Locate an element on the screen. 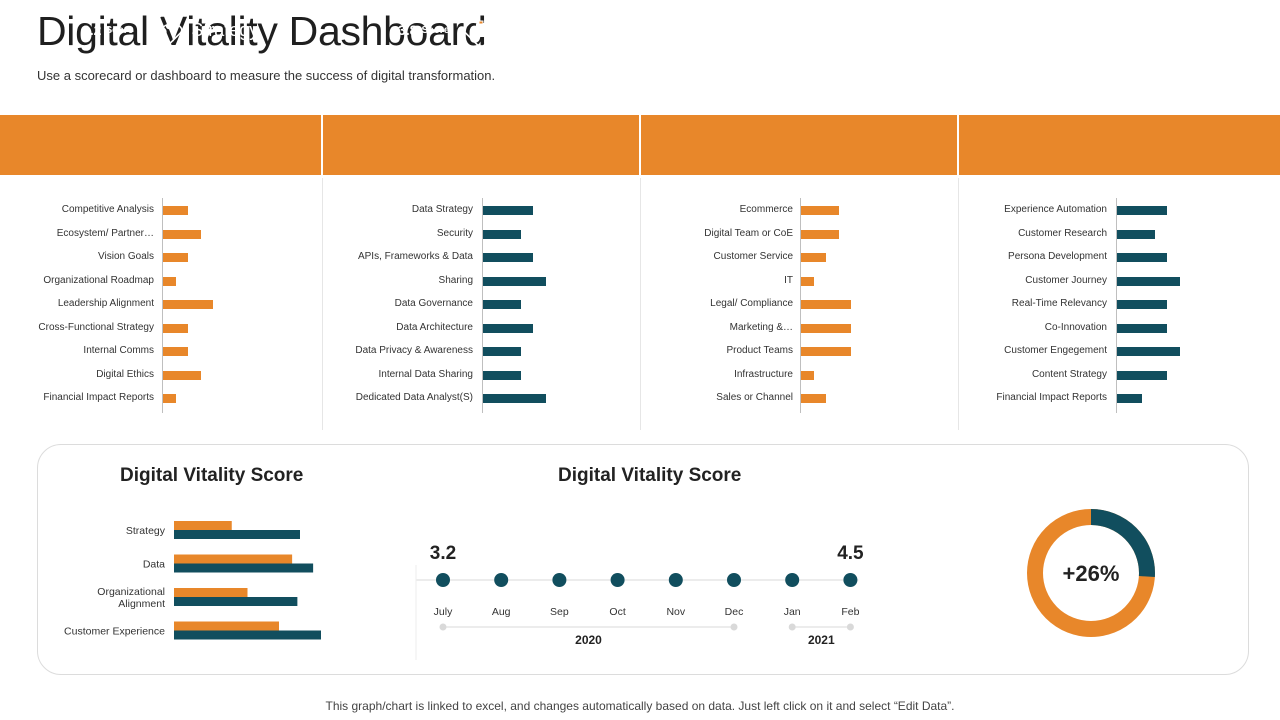  timeline-month-label: Aug is located at coordinates (501, 612).